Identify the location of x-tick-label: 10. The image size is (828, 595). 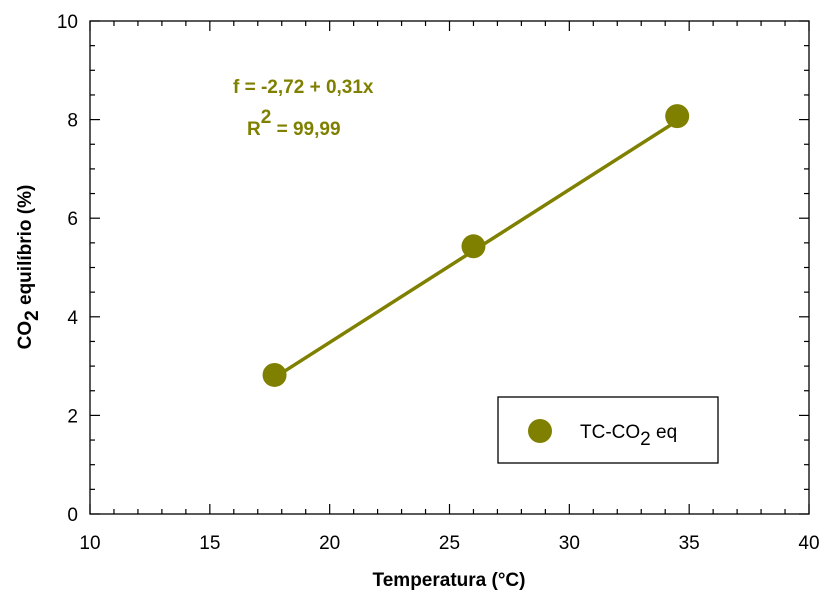
(89, 543).